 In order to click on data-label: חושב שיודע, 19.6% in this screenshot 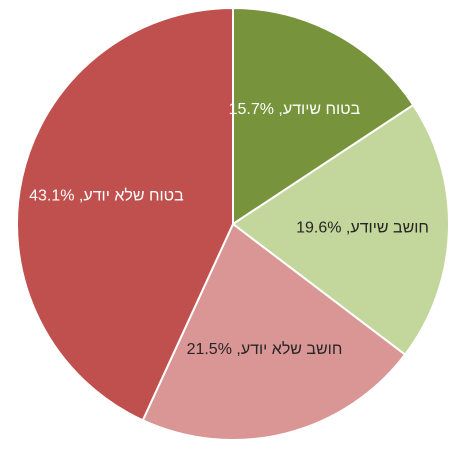, I will do `click(362, 227)`.